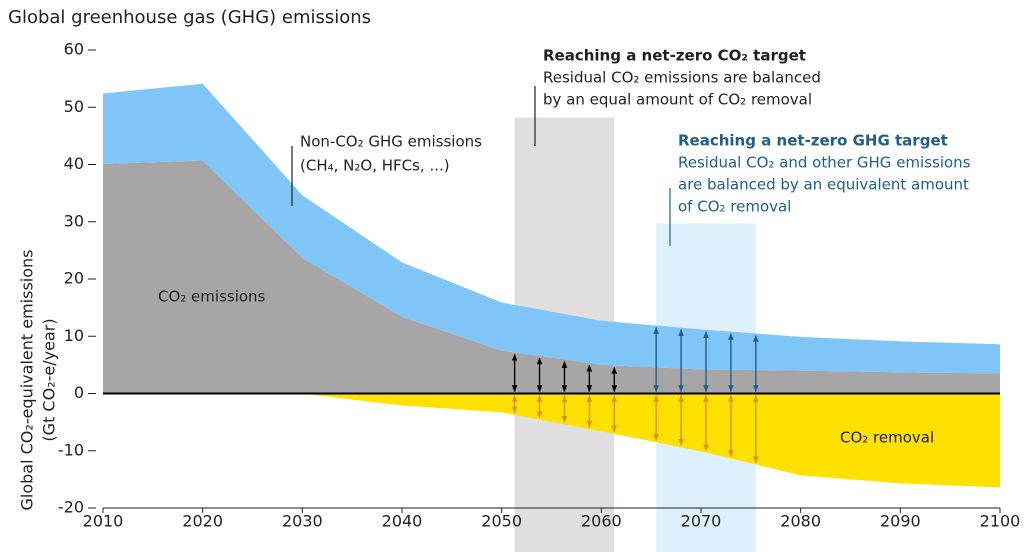  I want to click on highlight-text: are balanced by an equivalent amount, so click(823, 185).